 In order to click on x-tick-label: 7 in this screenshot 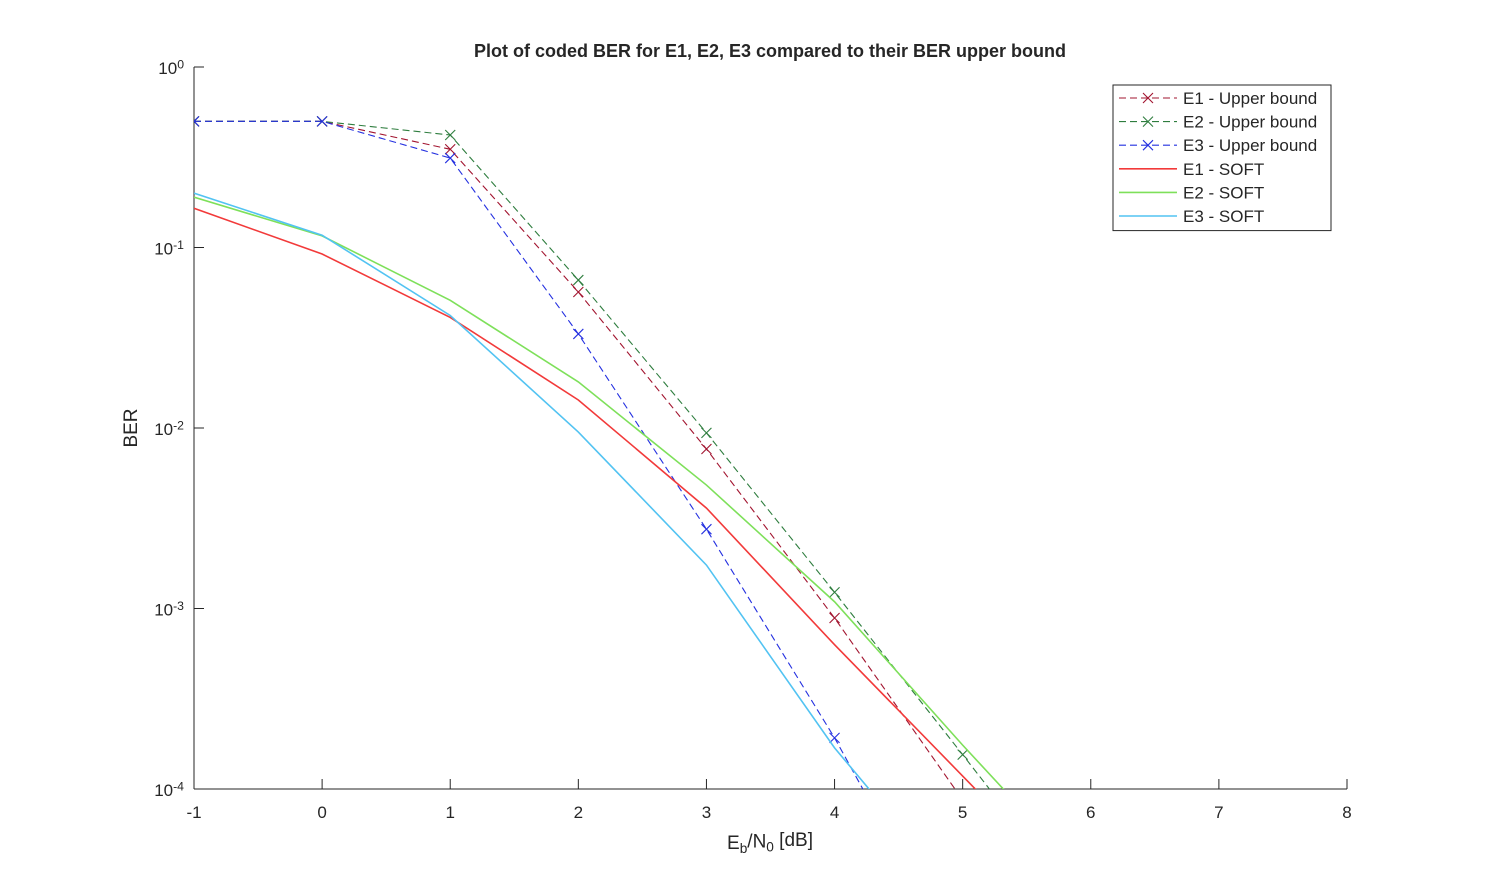, I will do `click(1218, 812)`.